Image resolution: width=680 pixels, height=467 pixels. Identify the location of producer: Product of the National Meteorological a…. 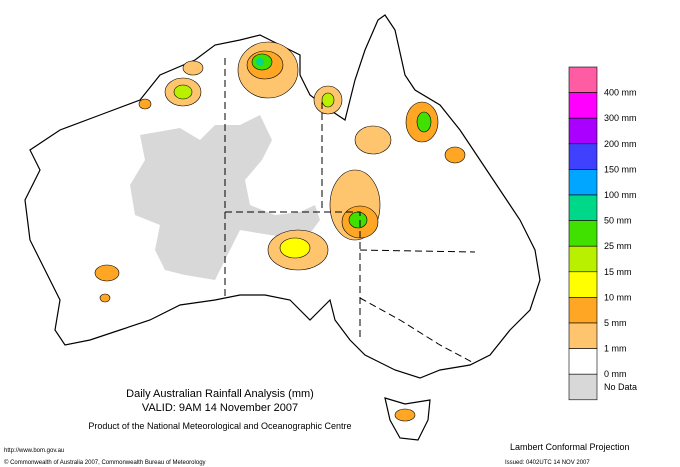
(219, 426).